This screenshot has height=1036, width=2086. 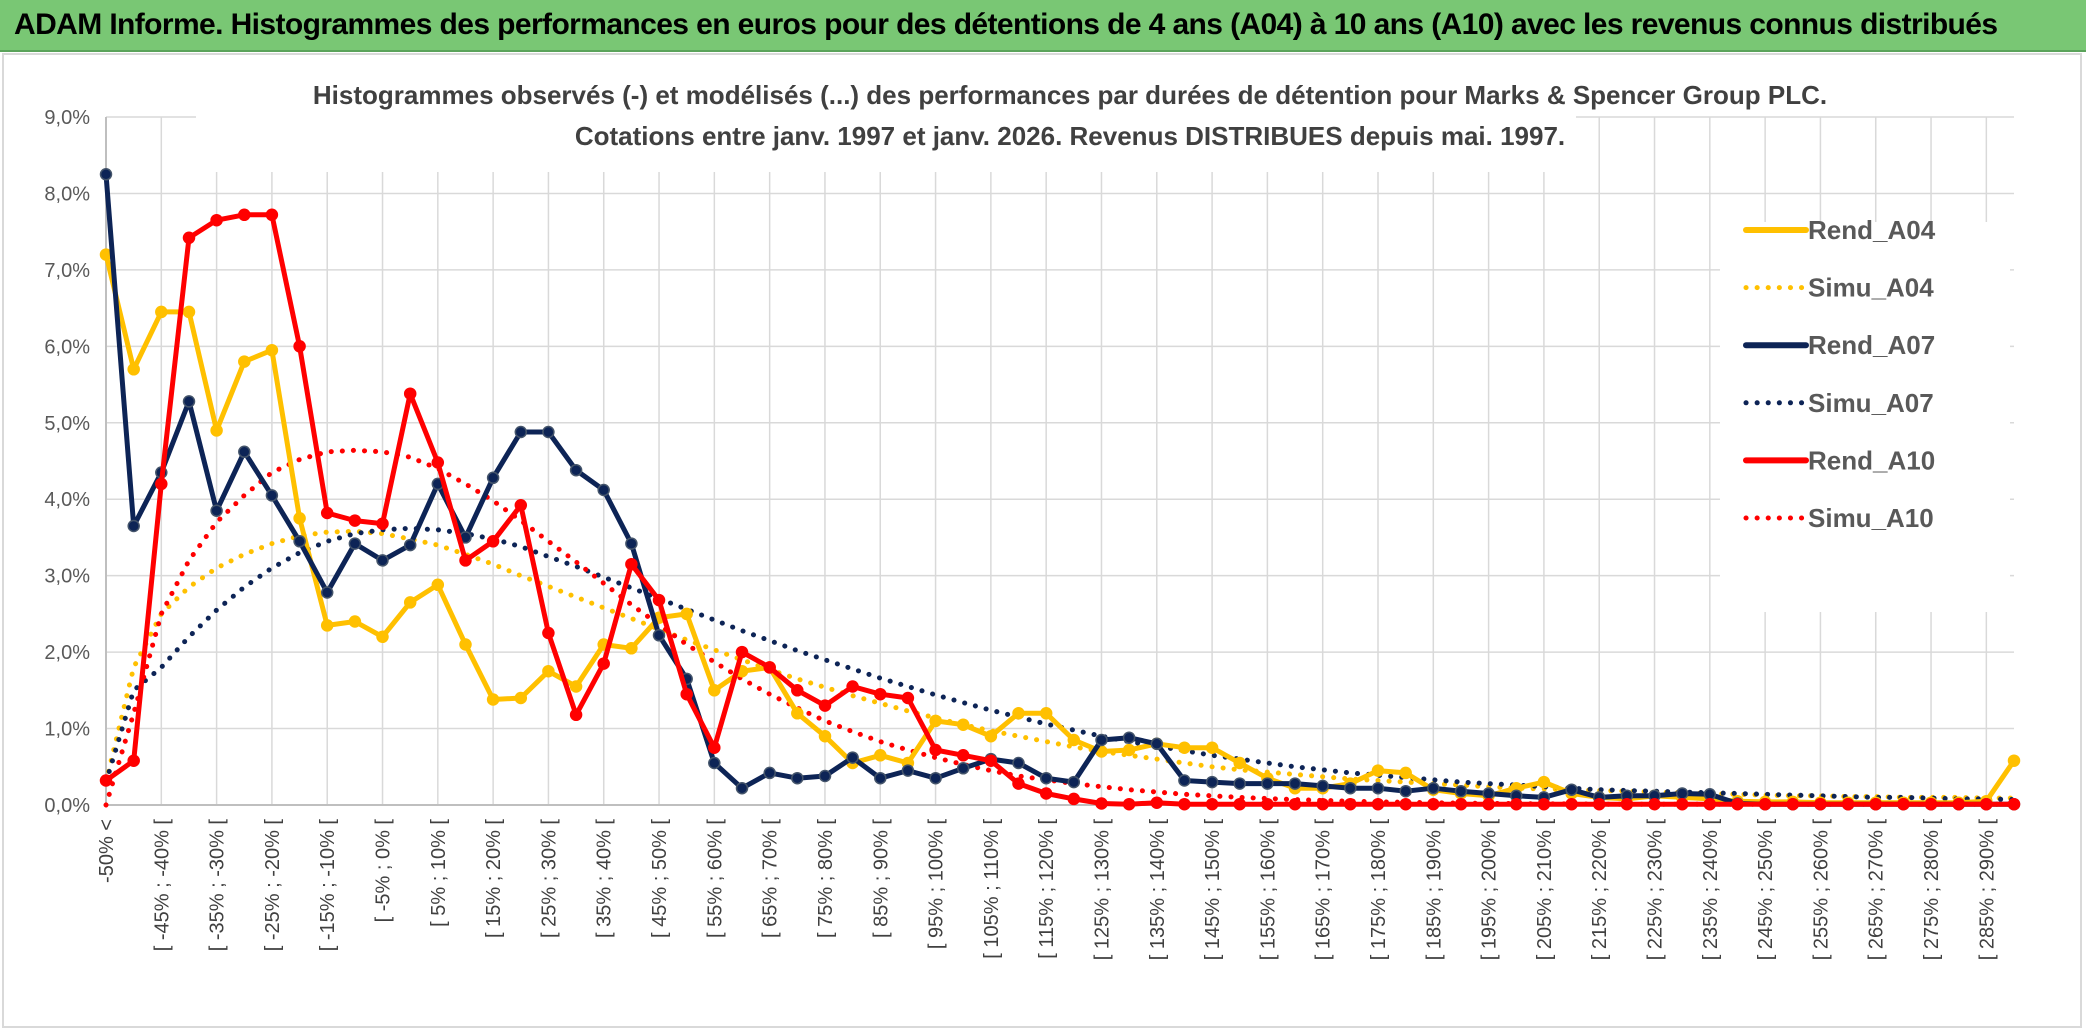 What do you see at coordinates (67, 347) in the screenshot?
I see `y-tick-label: 6,0%` at bounding box center [67, 347].